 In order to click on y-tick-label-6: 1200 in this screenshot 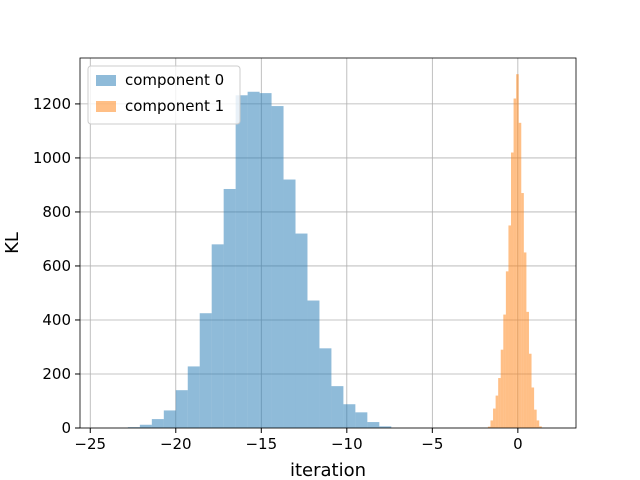, I will do `click(52, 104)`.